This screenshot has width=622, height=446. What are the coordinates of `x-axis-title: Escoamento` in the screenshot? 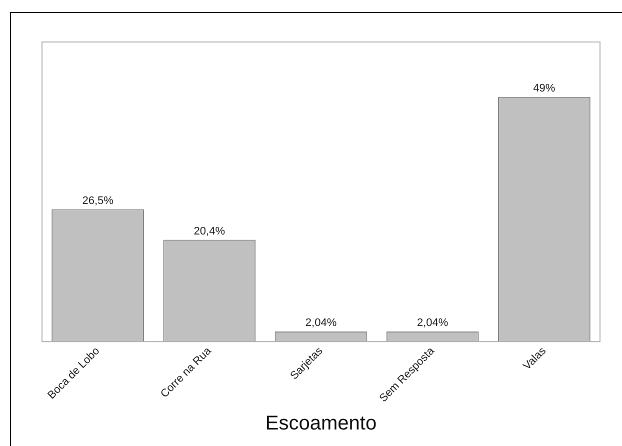 It's located at (321, 423).